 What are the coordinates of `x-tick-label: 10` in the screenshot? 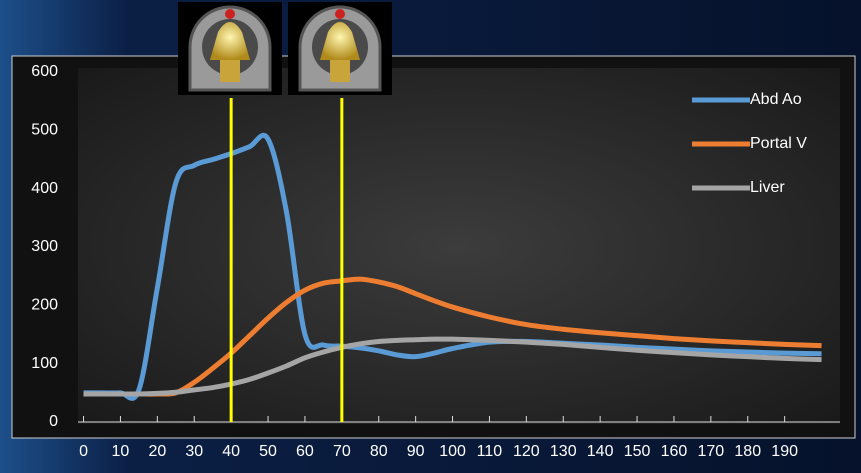 It's located at (121, 451).